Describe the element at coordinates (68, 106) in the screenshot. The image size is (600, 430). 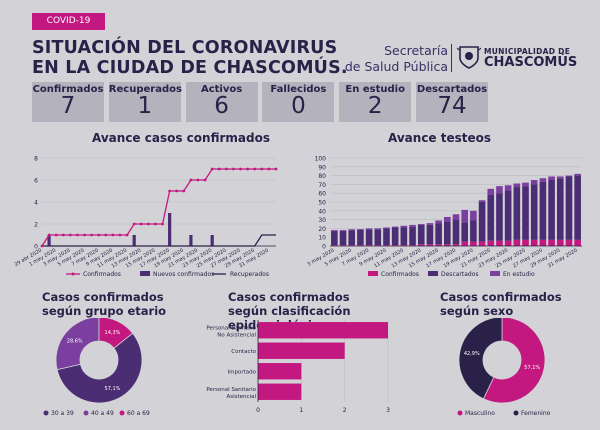
I see `stat-value: 7` at that location.